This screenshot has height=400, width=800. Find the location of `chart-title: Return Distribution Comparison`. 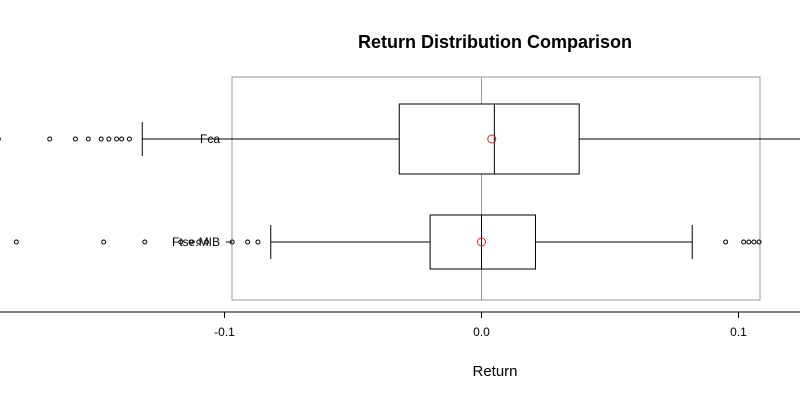

chart-title: Return Distribution Comparison is located at coordinates (495, 42).